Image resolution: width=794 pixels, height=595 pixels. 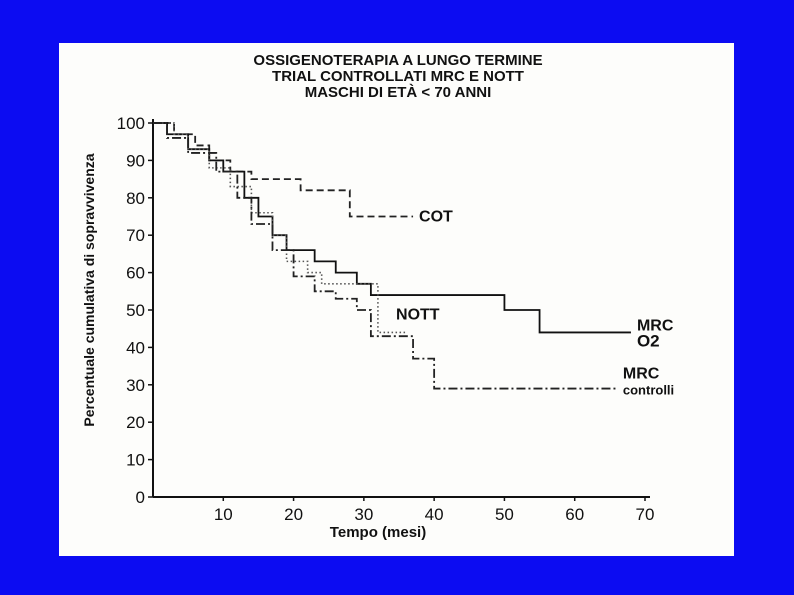 I want to click on y-tick-label: 100, so click(x=131, y=123).